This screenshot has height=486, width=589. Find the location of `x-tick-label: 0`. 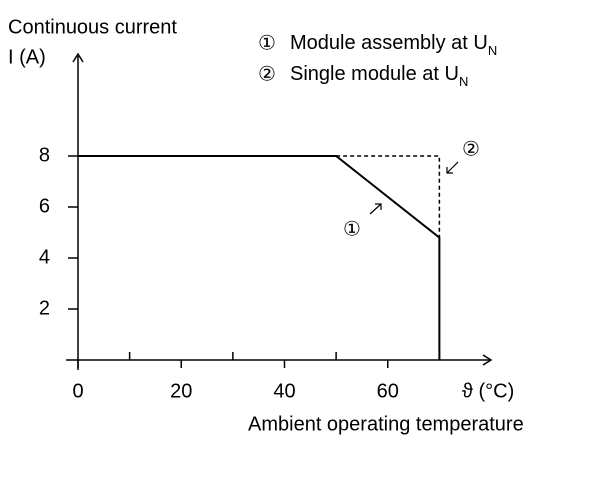

x-tick-label: 0 is located at coordinates (77, 391).